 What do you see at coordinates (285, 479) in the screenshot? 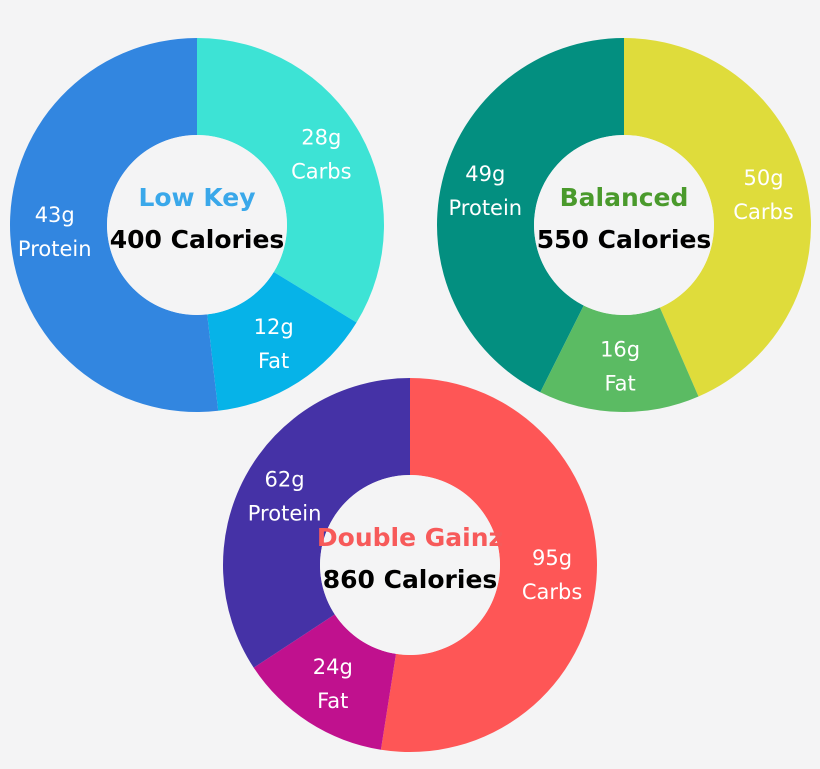
I see `value-label: 62g` at bounding box center [285, 479].